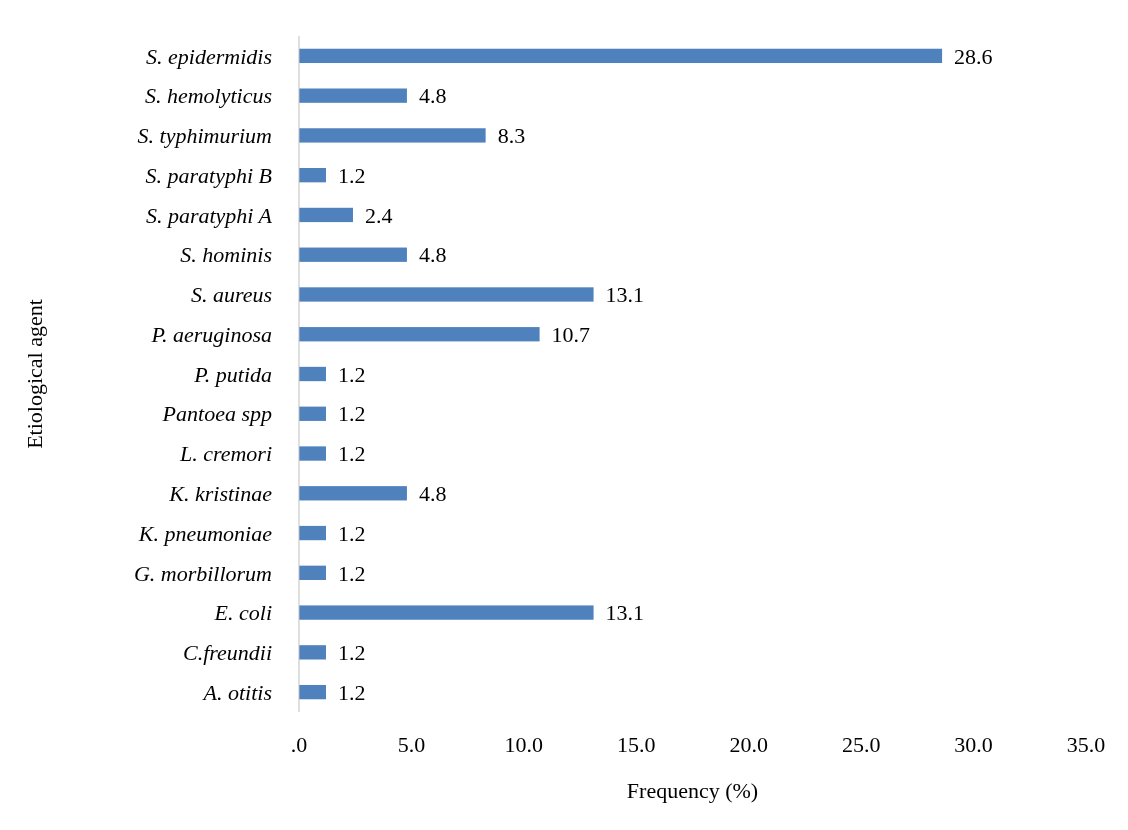 The height and width of the screenshot is (830, 1128). What do you see at coordinates (973, 56) in the screenshot?
I see `data-label: 28.6` at bounding box center [973, 56].